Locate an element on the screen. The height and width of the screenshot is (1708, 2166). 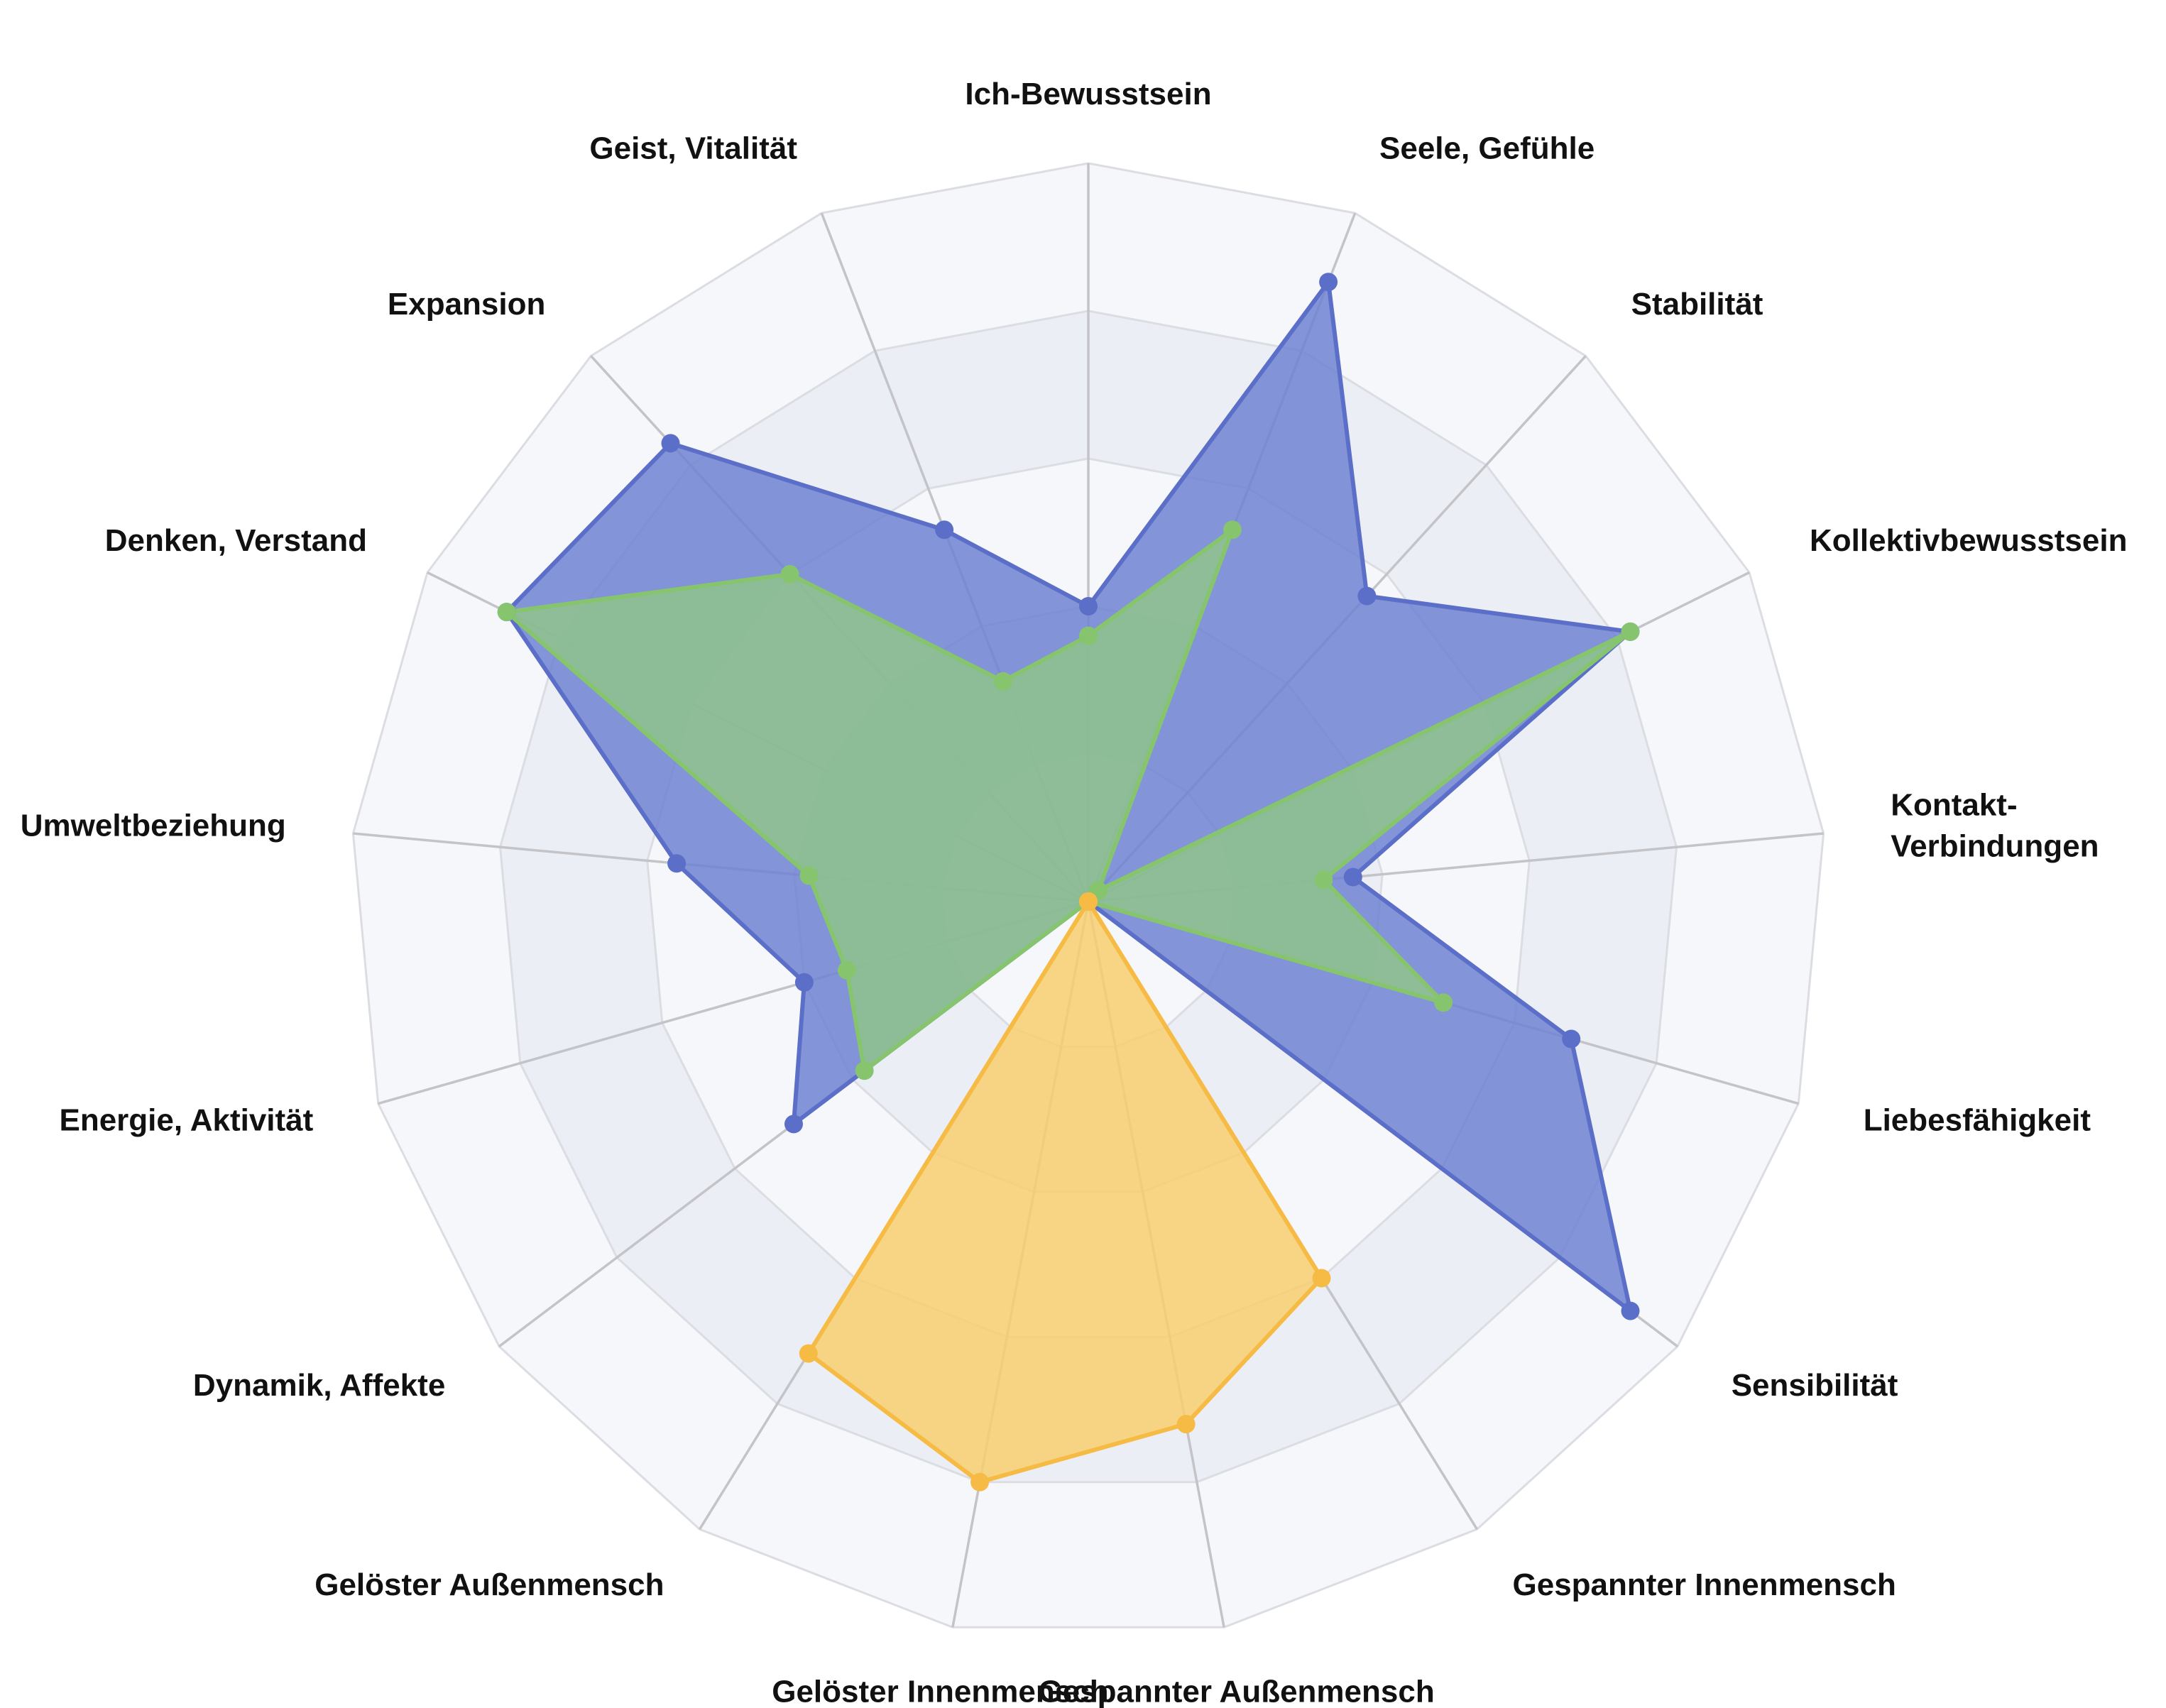
series-1-point-umweltbeziehung is located at coordinates (677, 863).